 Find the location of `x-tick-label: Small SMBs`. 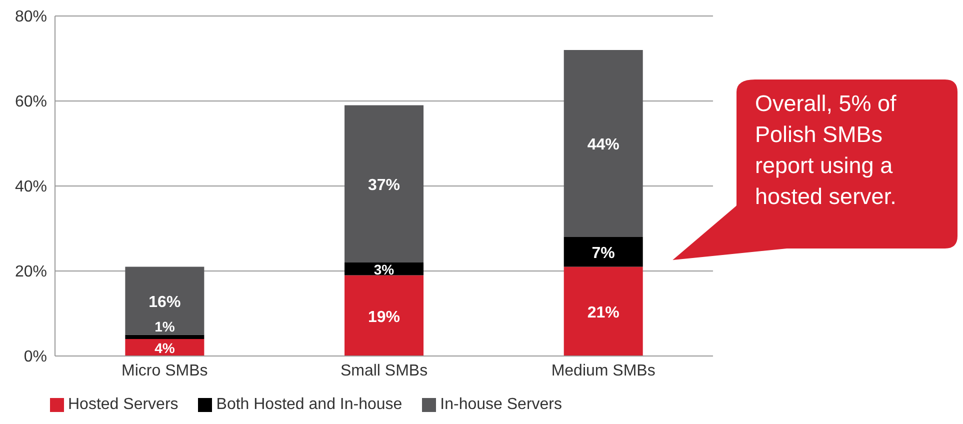

x-tick-label: Small SMBs is located at coordinates (384, 371).